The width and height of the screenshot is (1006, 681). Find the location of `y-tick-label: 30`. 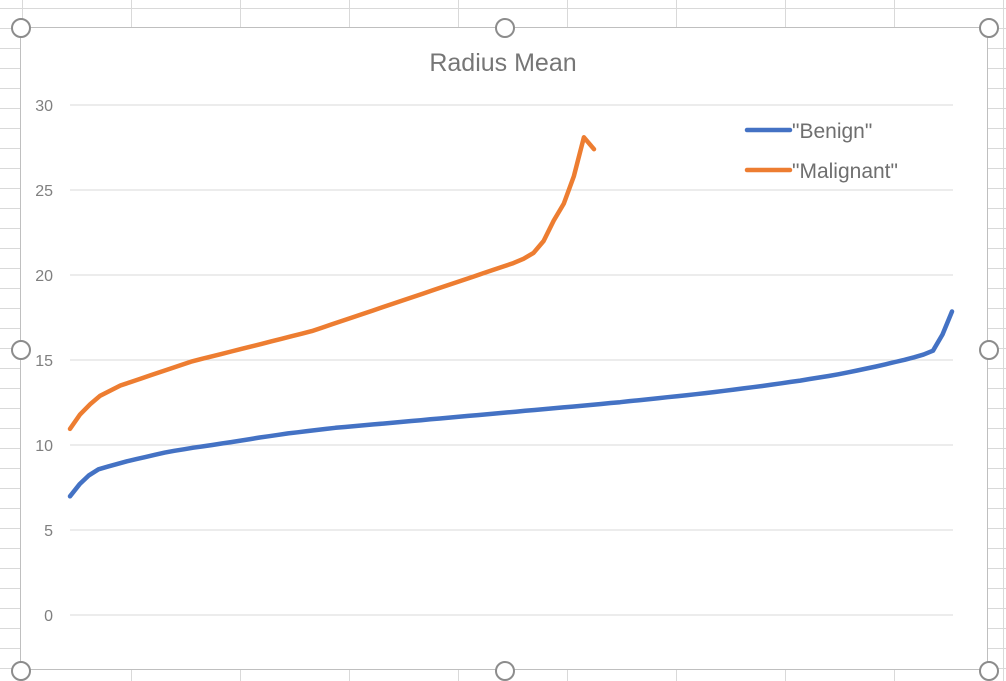

y-tick-label: 30 is located at coordinates (44, 106).